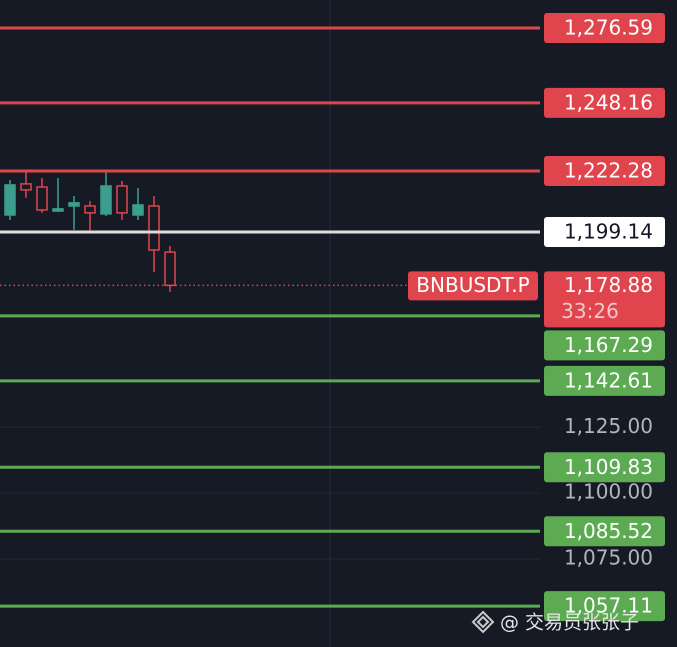 The width and height of the screenshot is (677, 647). Describe the element at coordinates (608, 426) in the screenshot. I see `y-tick-label: 1,125.00` at that location.